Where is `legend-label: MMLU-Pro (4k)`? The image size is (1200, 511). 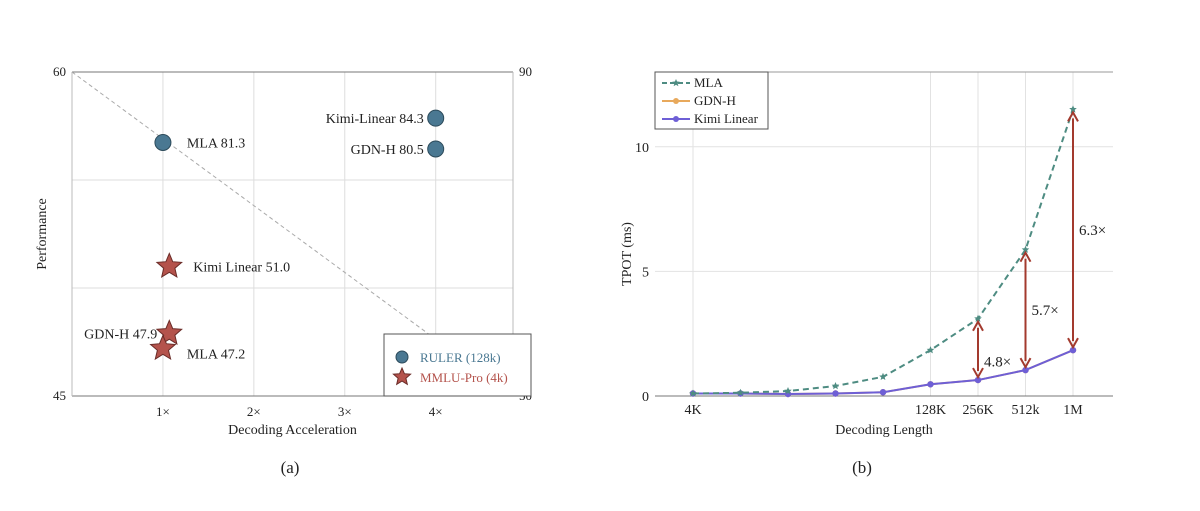 legend-label: MMLU-Pro (4k) is located at coordinates (464, 377).